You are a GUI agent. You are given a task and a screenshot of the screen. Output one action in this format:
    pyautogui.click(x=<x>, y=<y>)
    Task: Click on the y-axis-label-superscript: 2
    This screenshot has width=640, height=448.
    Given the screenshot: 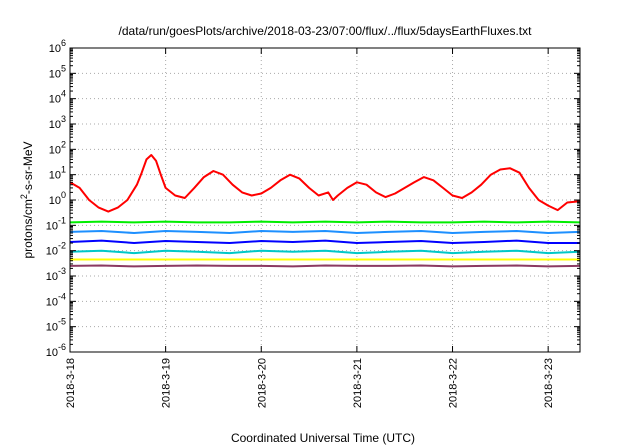 What is the action you would take?
    pyautogui.click(x=24, y=196)
    